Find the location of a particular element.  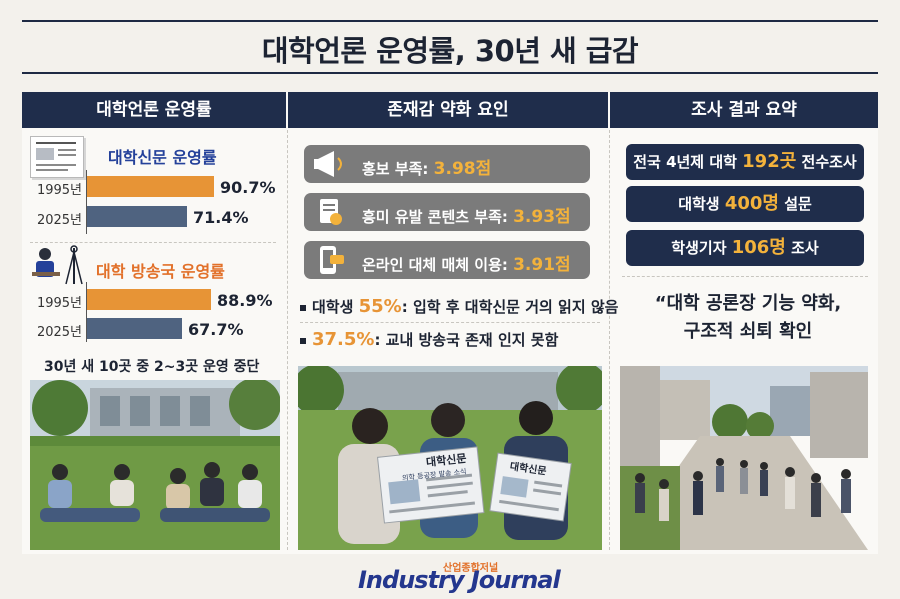

summary-text: 조사 is located at coordinates (802, 248).